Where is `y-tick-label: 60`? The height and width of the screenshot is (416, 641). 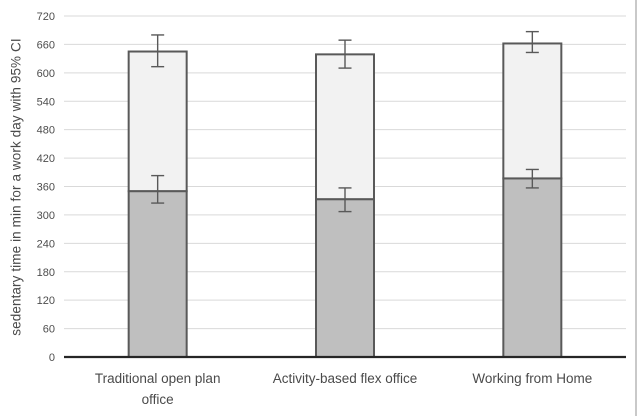 y-tick-label: 60 is located at coordinates (49, 330).